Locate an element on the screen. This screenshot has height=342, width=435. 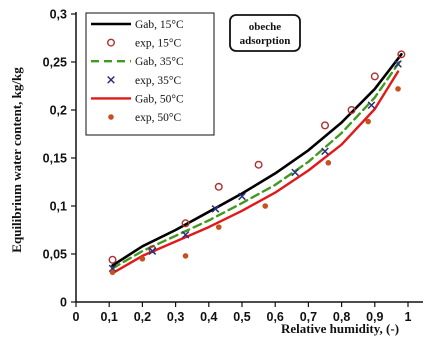
legend-entry: Gab, 35°C is located at coordinates (137, 62).